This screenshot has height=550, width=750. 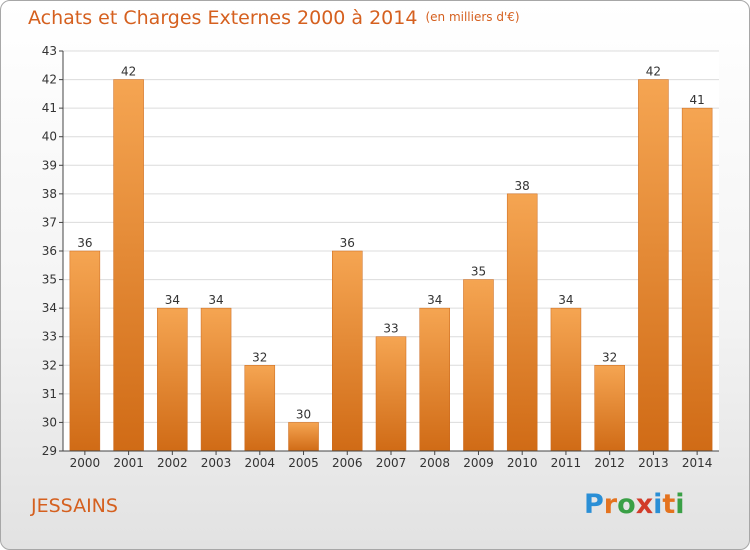 What do you see at coordinates (49, 108) in the screenshot?
I see `y-tick-label: 41` at bounding box center [49, 108].